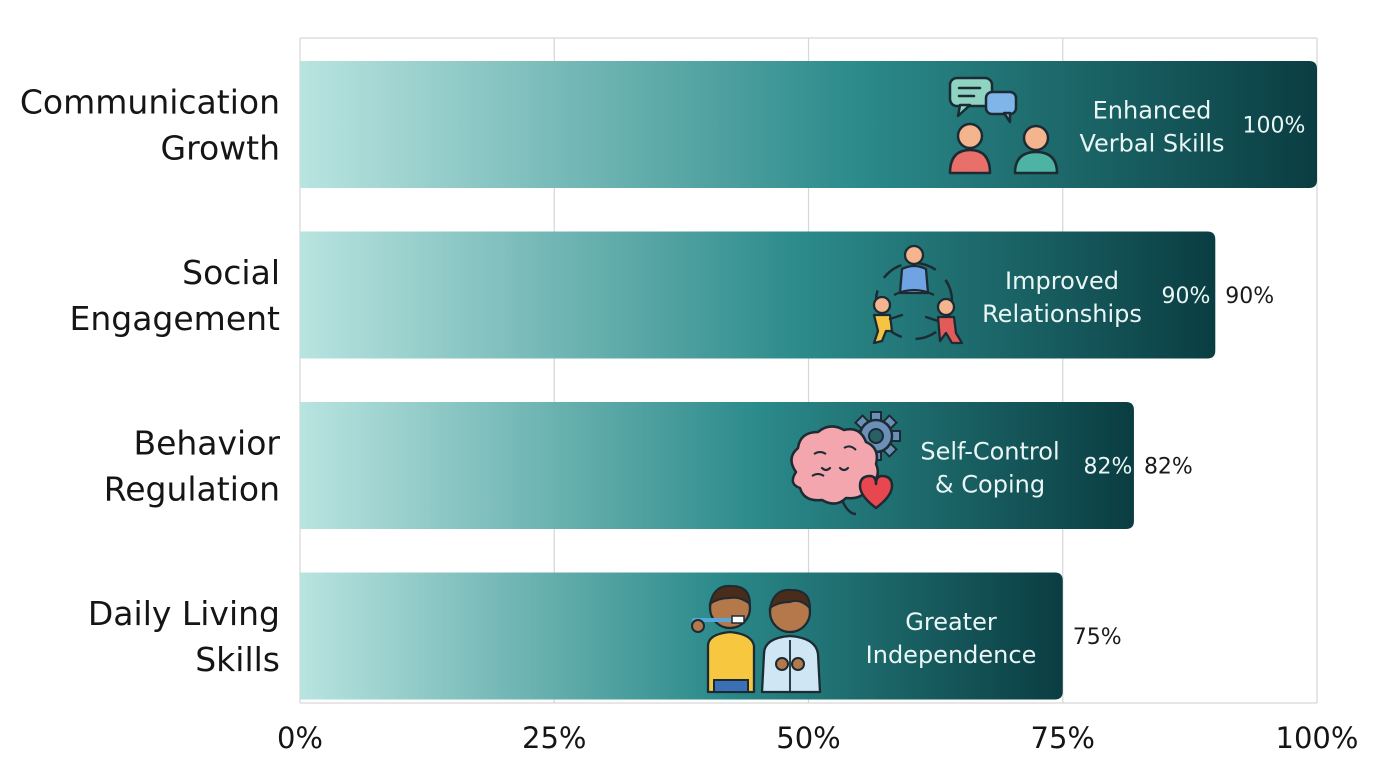 The image size is (1376, 768). I want to click on bar-inner-label: Self-Control & Coping, so click(989, 468).